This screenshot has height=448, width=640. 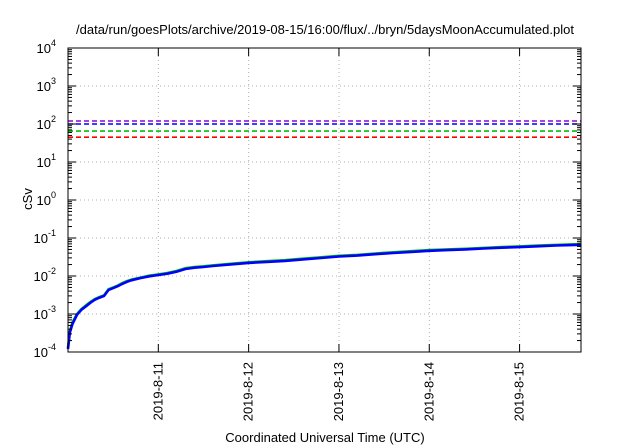 I want to click on y-tick-label: 10¹, so click(x=46, y=161).